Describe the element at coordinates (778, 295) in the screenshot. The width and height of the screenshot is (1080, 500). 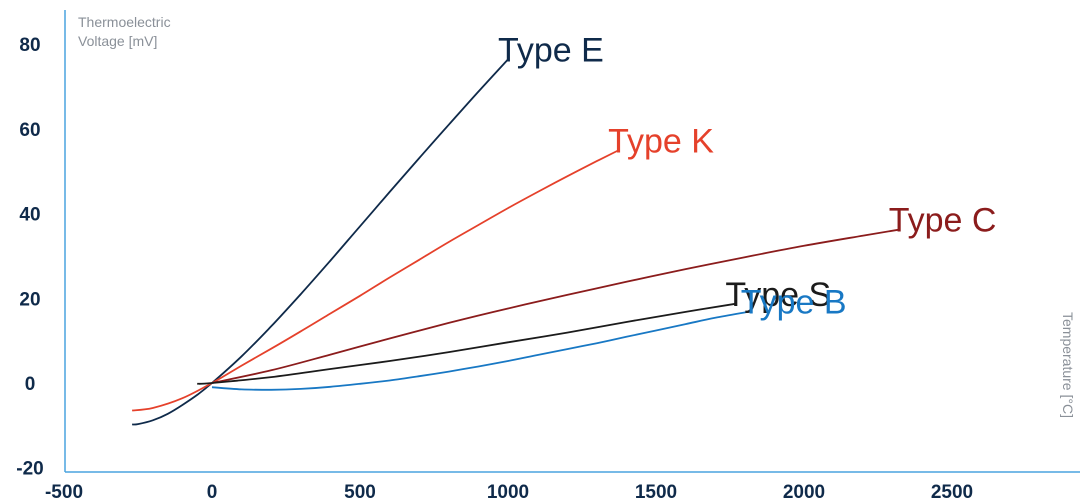
I see `series-label-type-s: Type S` at that location.